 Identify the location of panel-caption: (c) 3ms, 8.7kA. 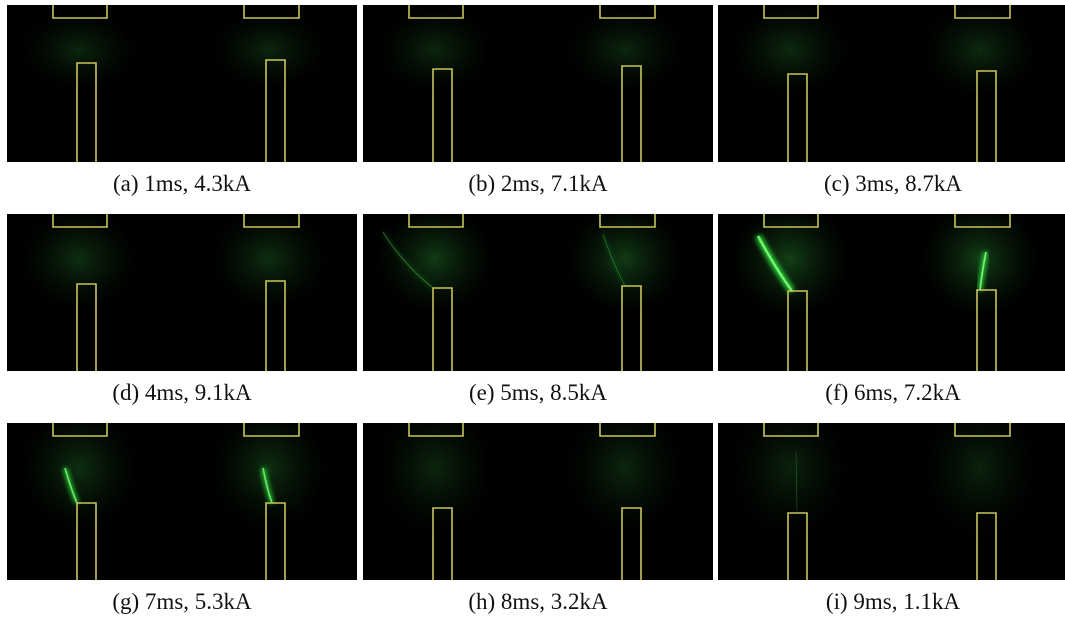
(893, 183).